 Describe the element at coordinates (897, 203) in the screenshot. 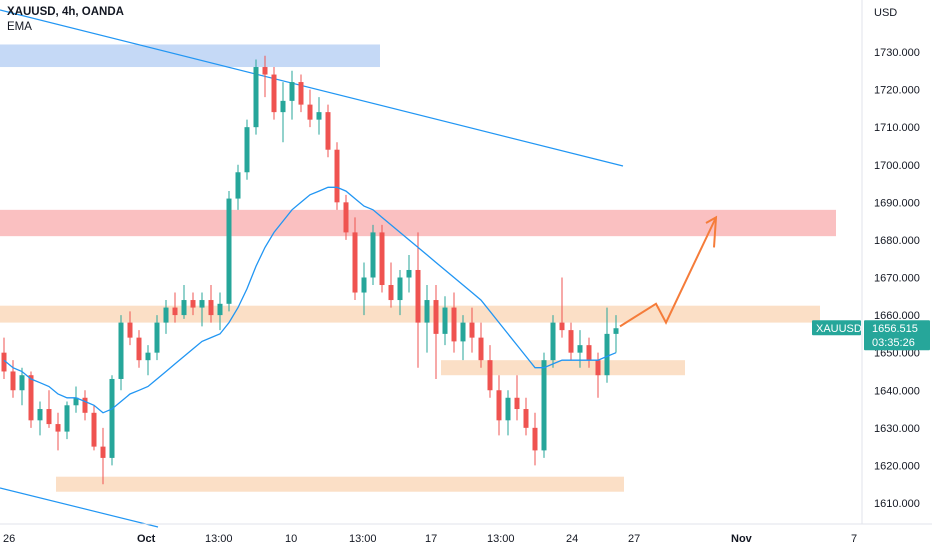

I see `y-tick-label: 1690.000` at that location.